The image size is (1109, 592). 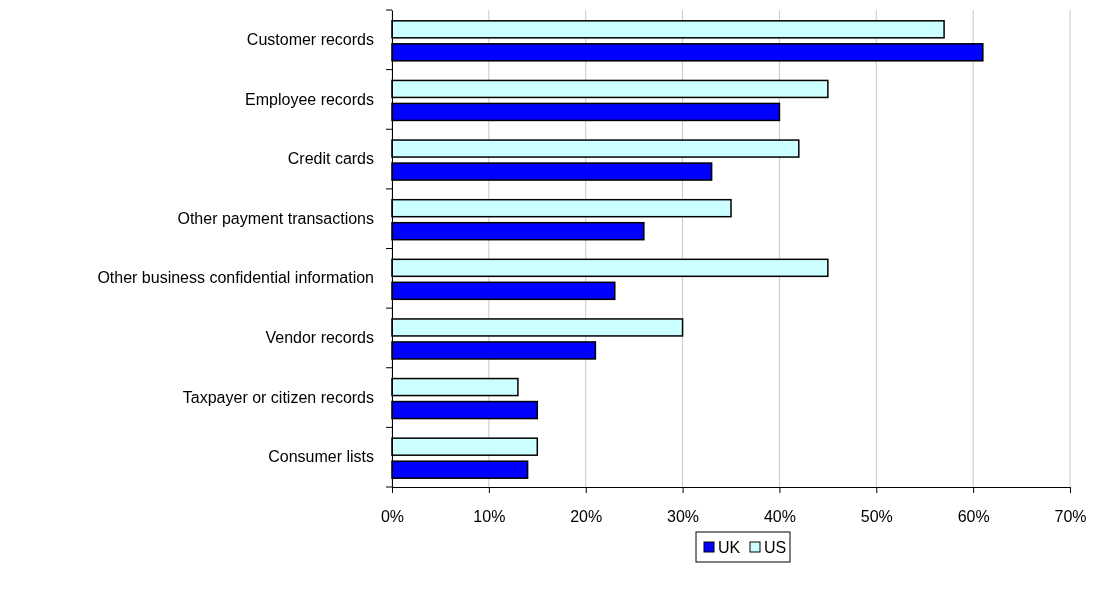 What do you see at coordinates (1070, 516) in the screenshot?
I see `x-tick-label: 70%` at bounding box center [1070, 516].